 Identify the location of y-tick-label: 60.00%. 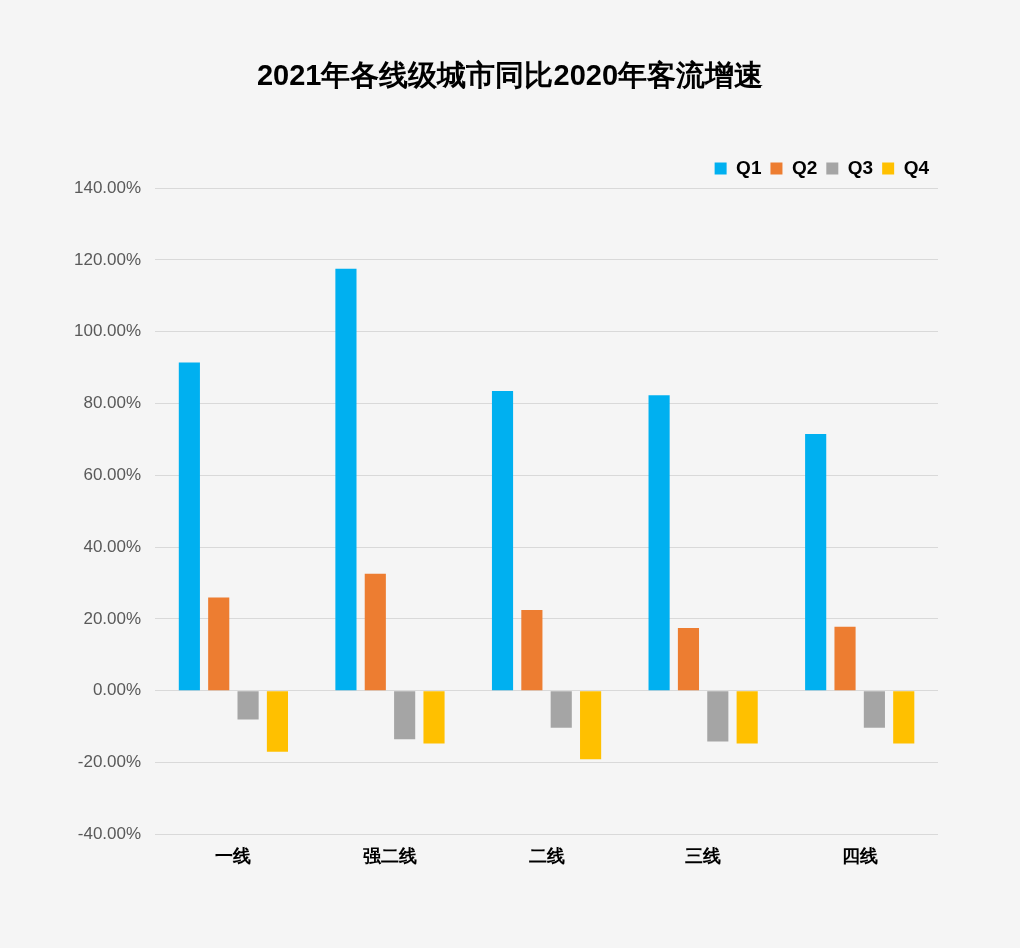
(112, 474).